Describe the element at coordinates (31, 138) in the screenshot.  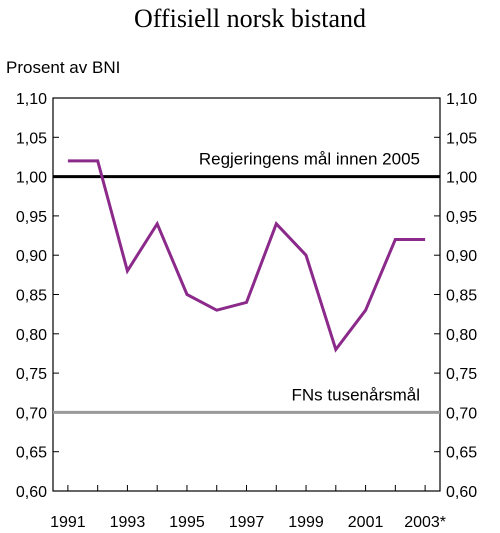
I see `y-tick-label-left: 1,05` at that location.